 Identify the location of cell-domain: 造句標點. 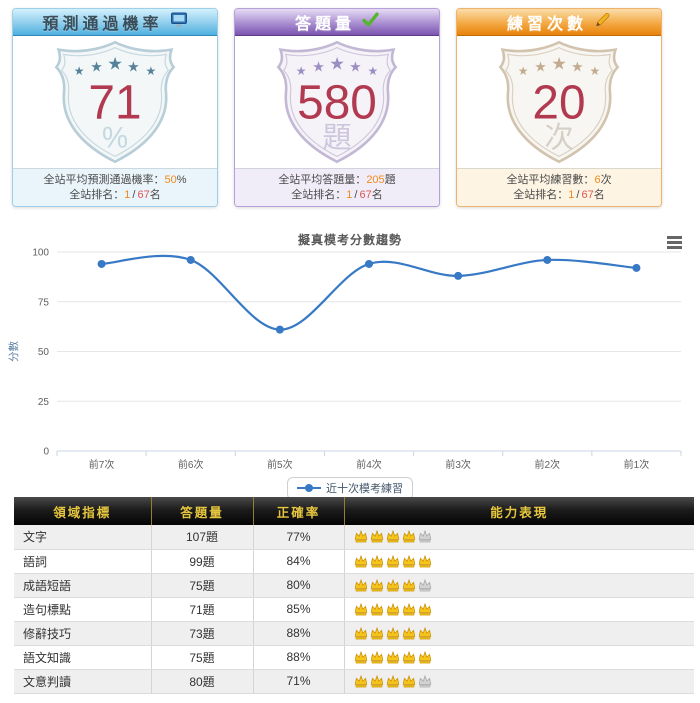
(83, 609).